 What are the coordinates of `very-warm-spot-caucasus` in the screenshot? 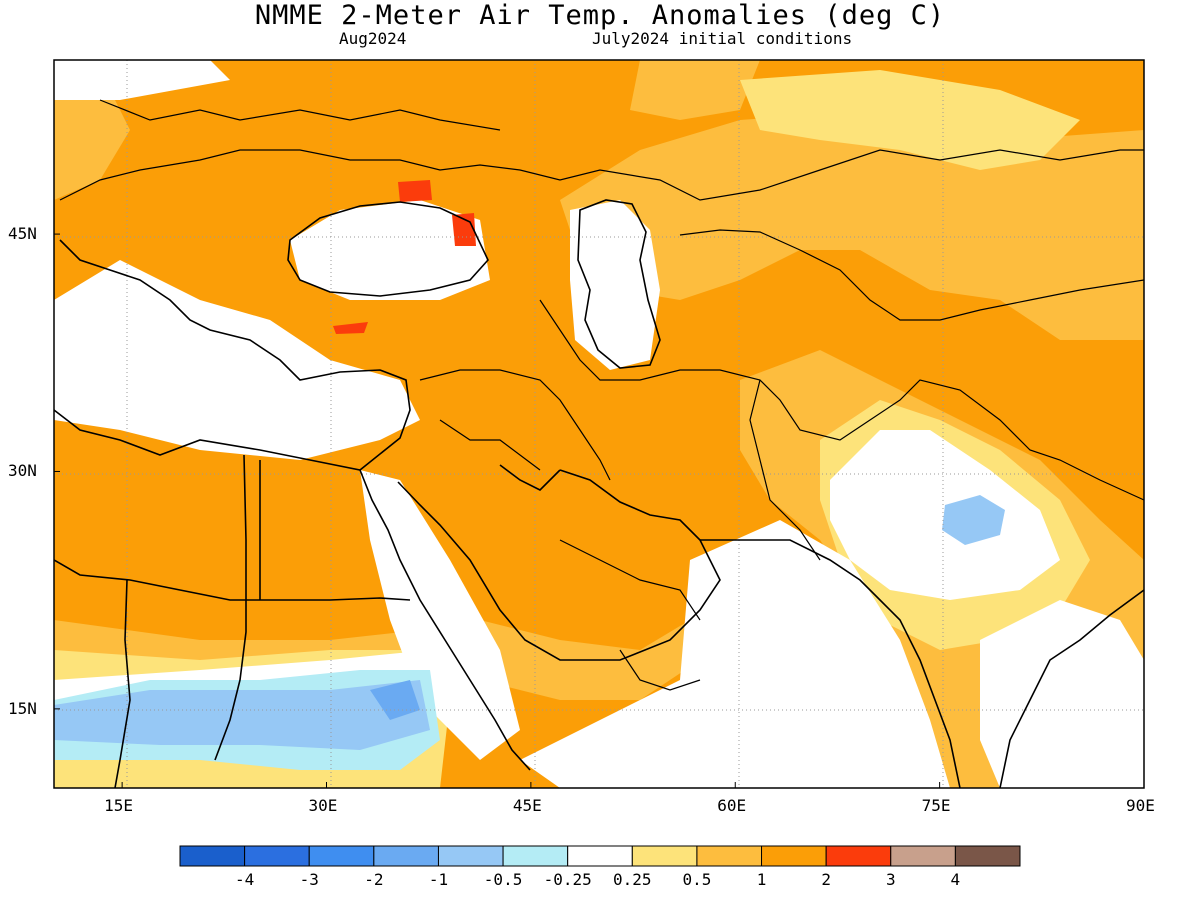 It's located at (464, 229).